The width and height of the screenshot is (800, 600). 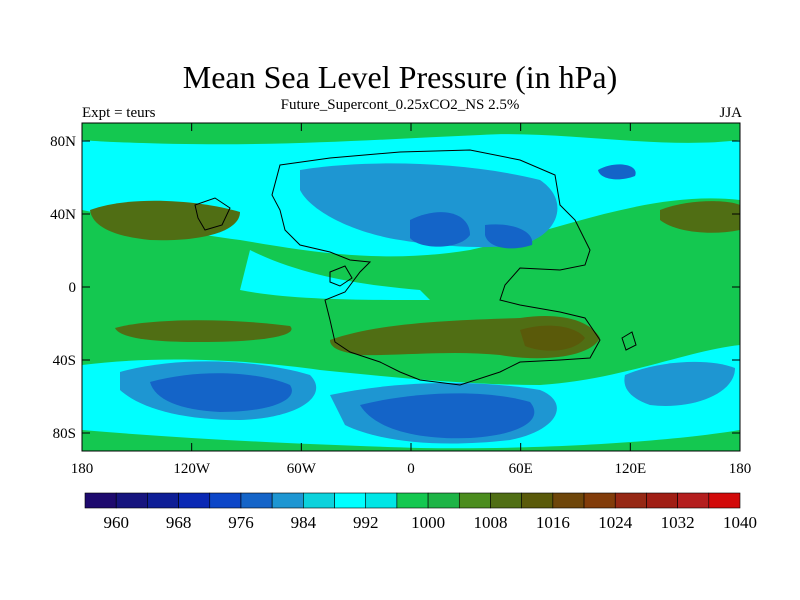 I want to click on colorbar-label: 1016, so click(x=553, y=522).